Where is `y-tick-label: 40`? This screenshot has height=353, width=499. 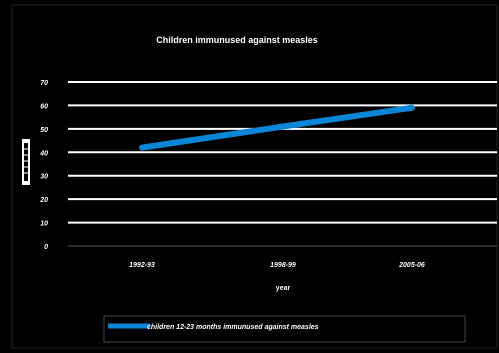
y-tick-label: 40 is located at coordinates (43, 153).